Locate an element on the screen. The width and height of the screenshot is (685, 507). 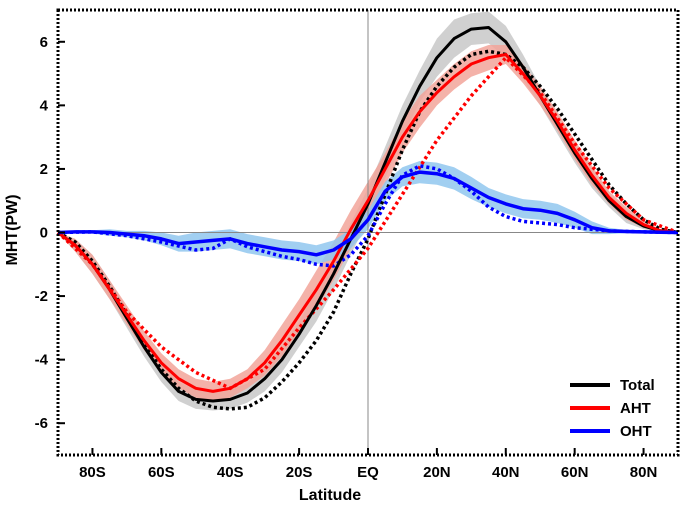
legend-label-oht: OHT is located at coordinates (636, 431).